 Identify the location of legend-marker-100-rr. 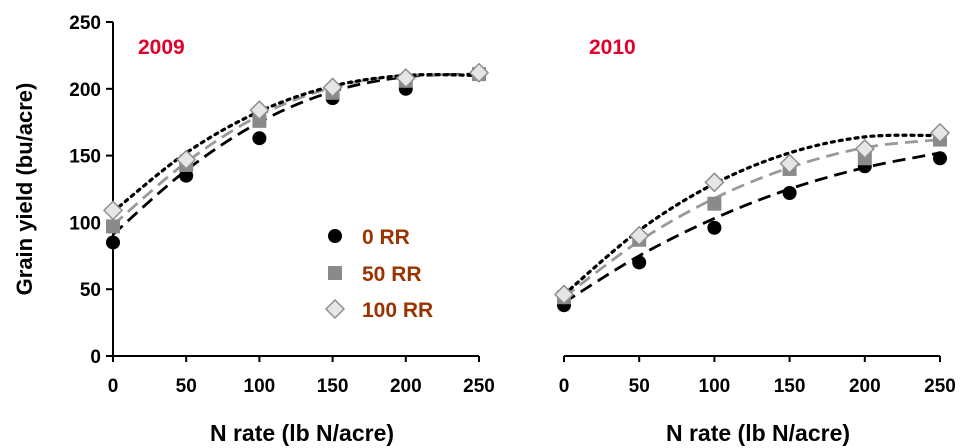
(335, 309).